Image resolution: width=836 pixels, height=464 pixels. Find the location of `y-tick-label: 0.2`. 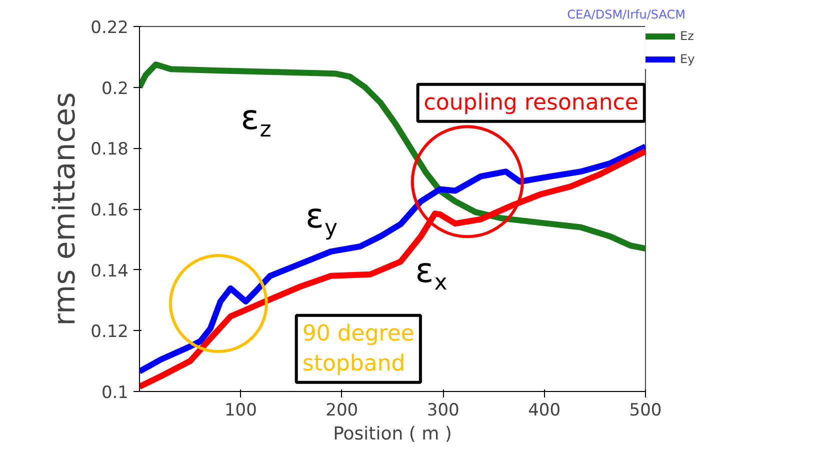

y-tick-label: 0.2 is located at coordinates (115, 88).